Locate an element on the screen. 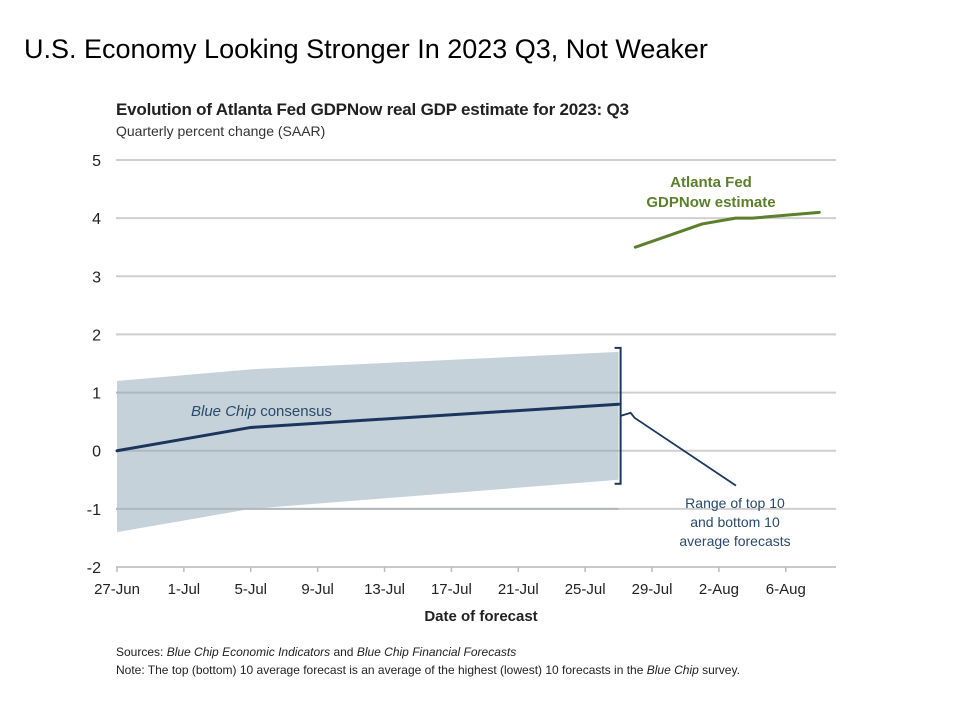 The height and width of the screenshot is (720, 960). sources-and: and is located at coordinates (343, 652).